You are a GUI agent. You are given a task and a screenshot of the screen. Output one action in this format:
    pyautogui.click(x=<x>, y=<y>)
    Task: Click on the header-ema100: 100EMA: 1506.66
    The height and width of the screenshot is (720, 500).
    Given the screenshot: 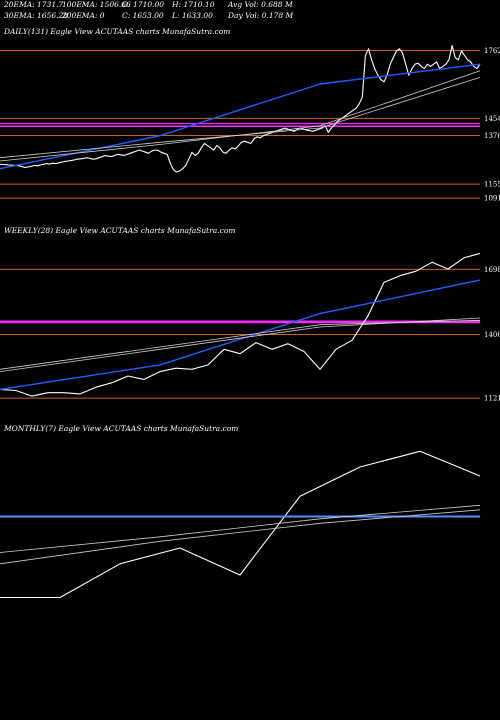 What is the action you would take?
    pyautogui.click(x=96, y=4)
    